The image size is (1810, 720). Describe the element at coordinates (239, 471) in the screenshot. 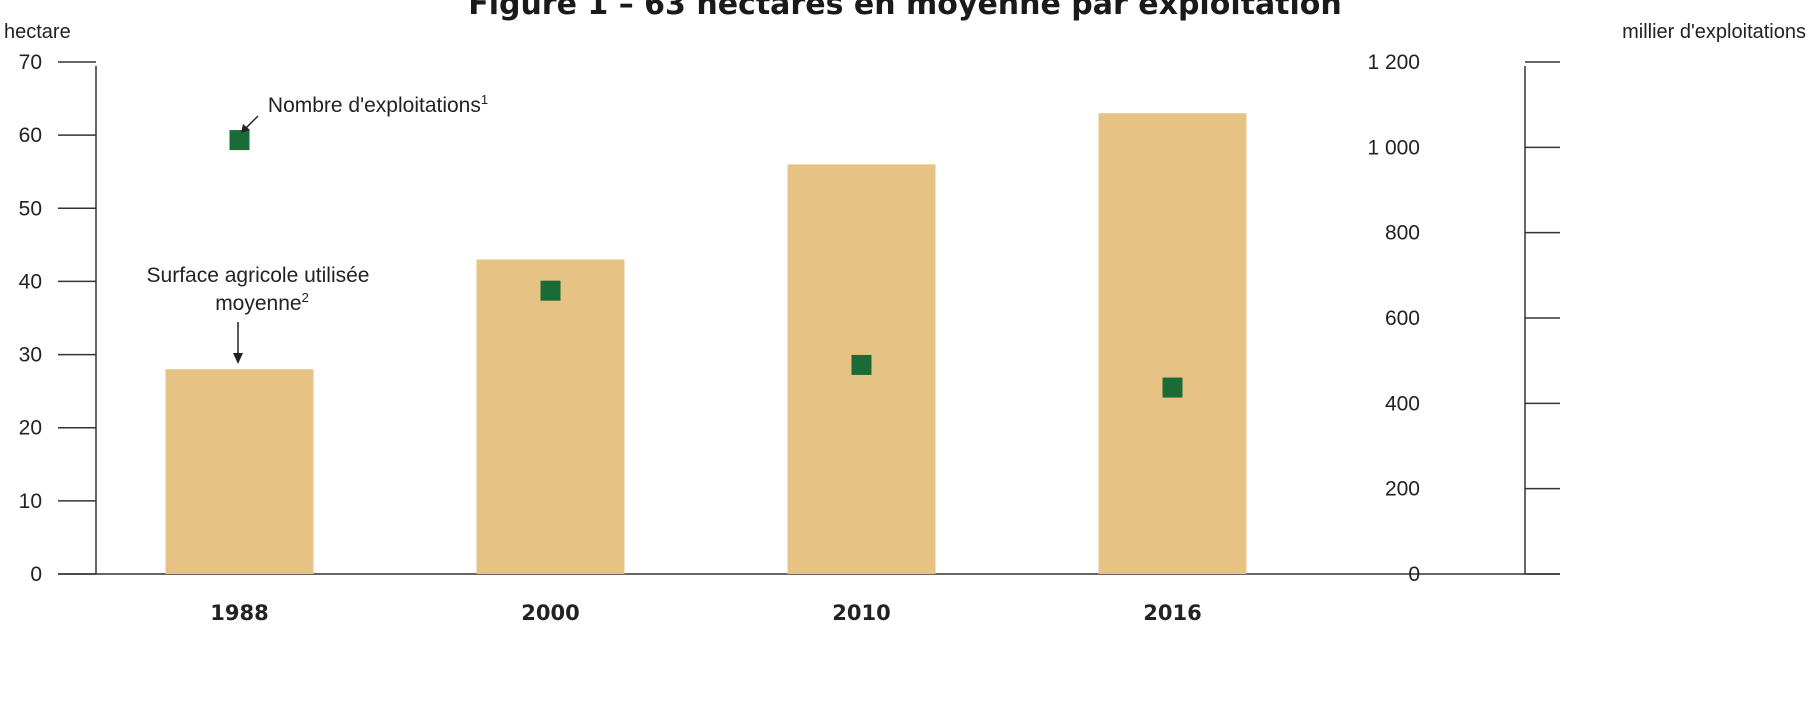

I see `bar-1988` at that location.